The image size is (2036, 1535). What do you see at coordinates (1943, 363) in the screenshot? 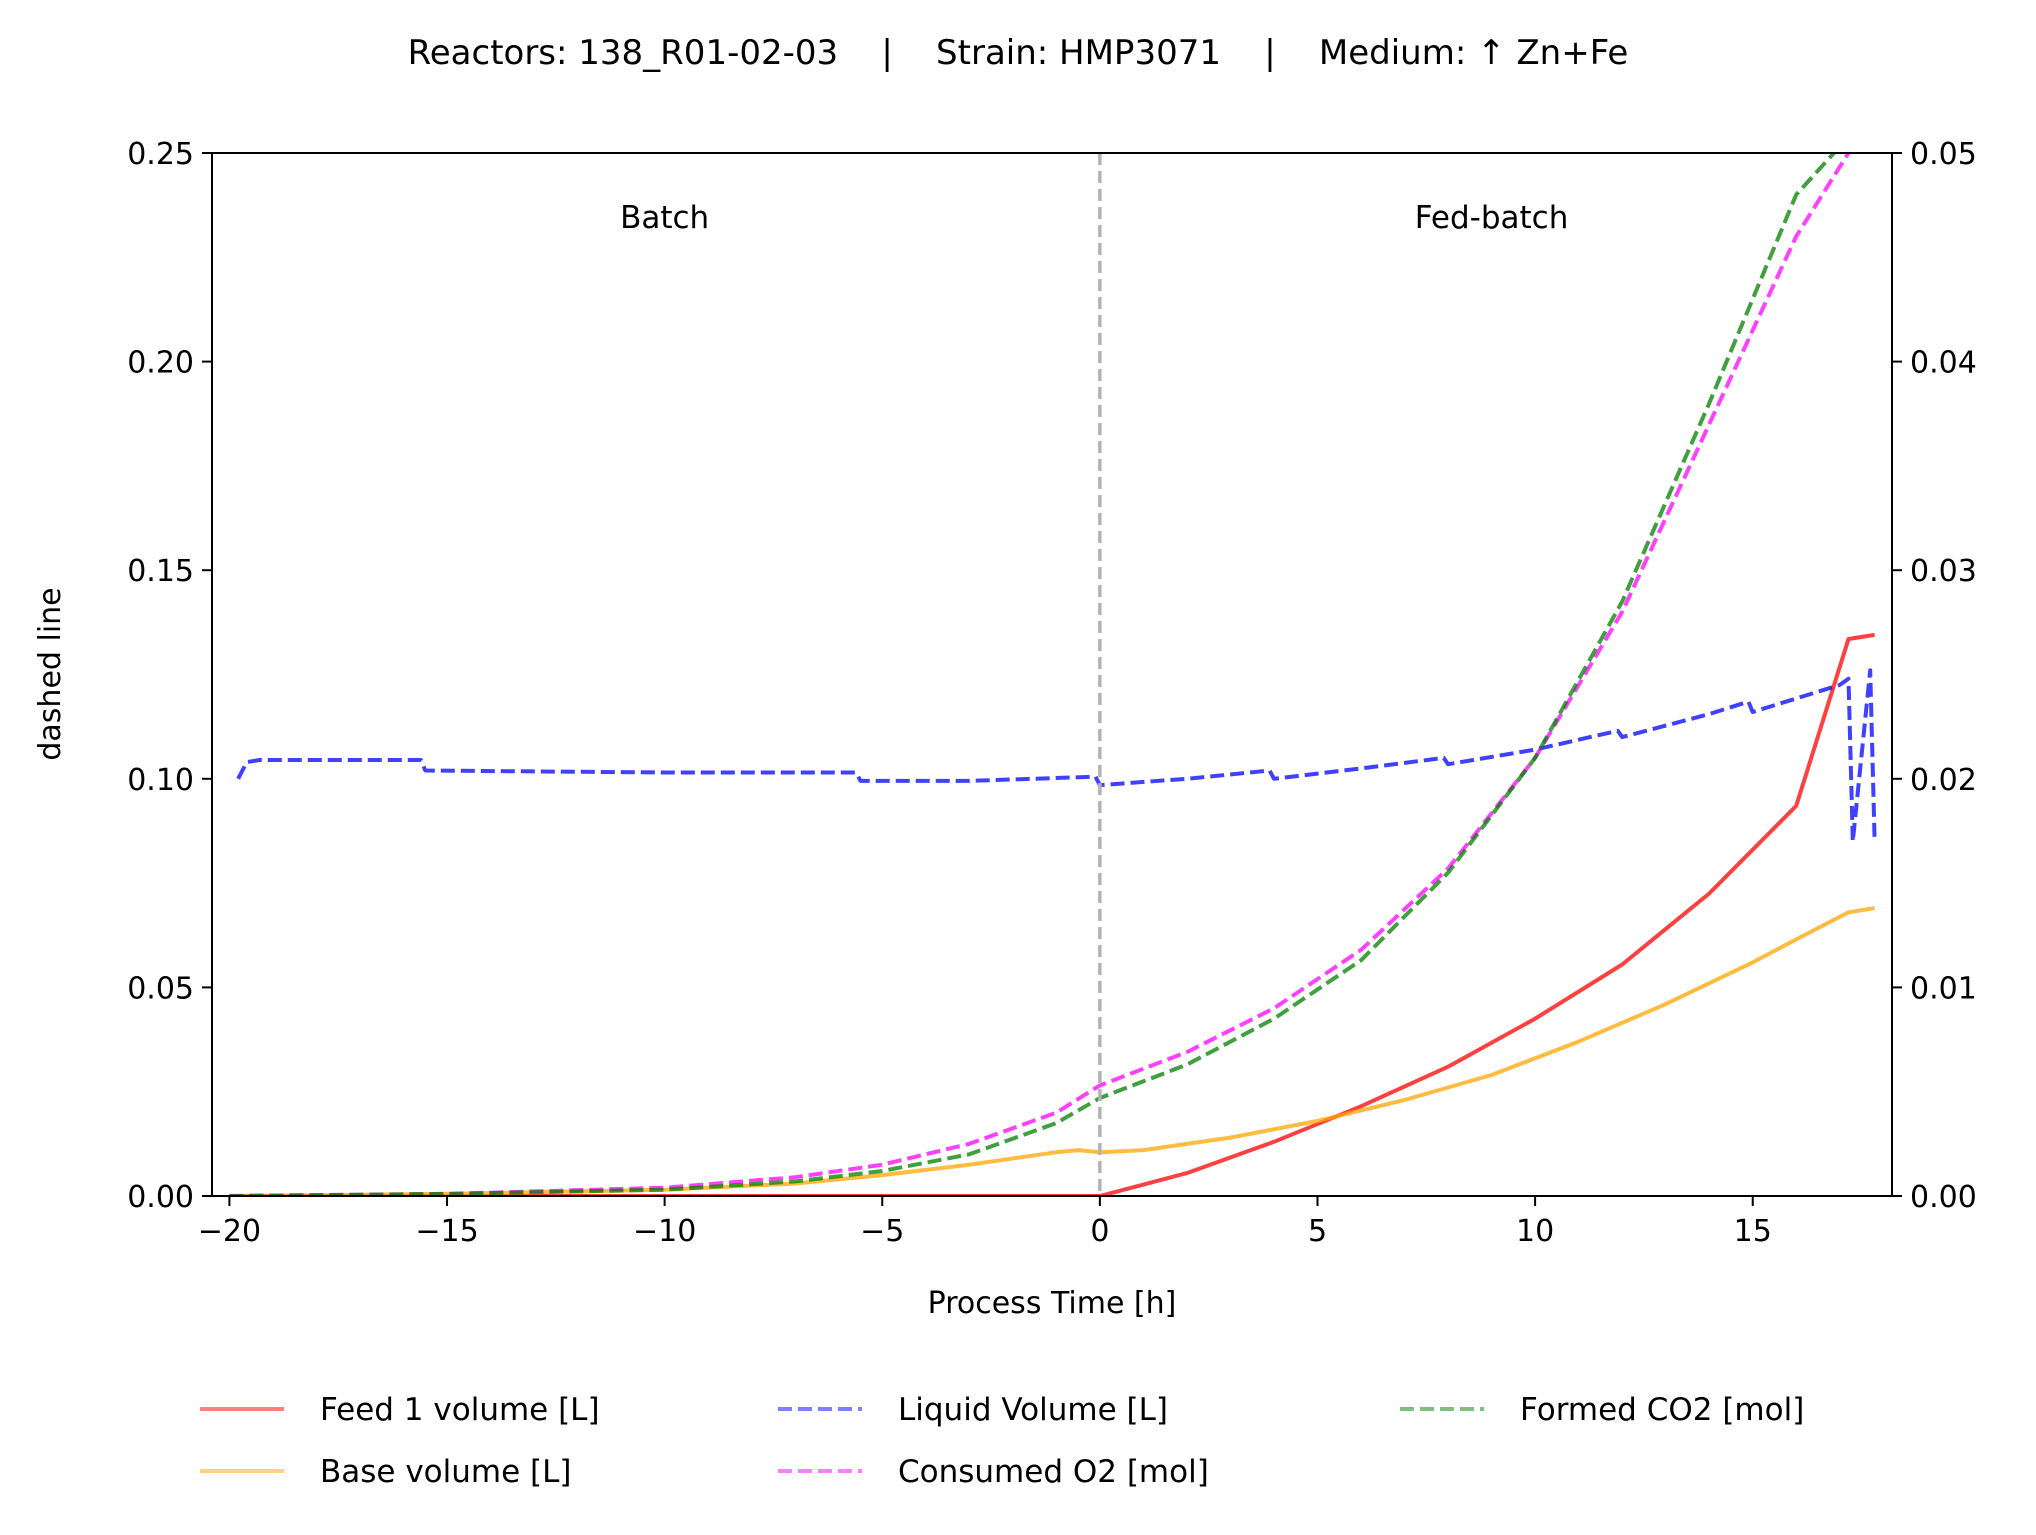
I see `y2-tick-label: 0.04` at bounding box center [1943, 363].